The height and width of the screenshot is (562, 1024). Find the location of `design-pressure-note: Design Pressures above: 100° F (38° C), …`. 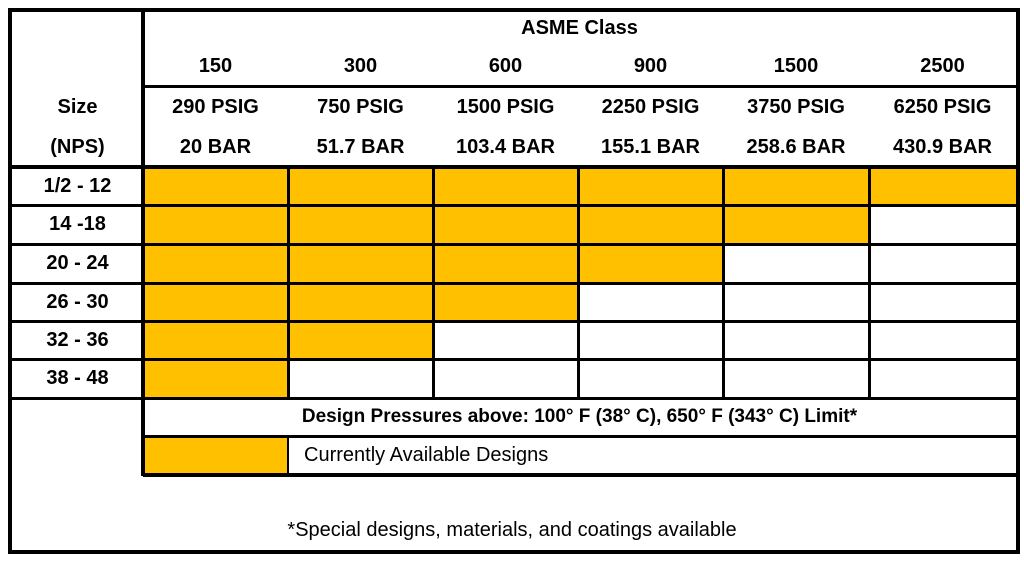

design-pressure-note: Design Pressures above: 100° F (38° C), … is located at coordinates (579, 416).